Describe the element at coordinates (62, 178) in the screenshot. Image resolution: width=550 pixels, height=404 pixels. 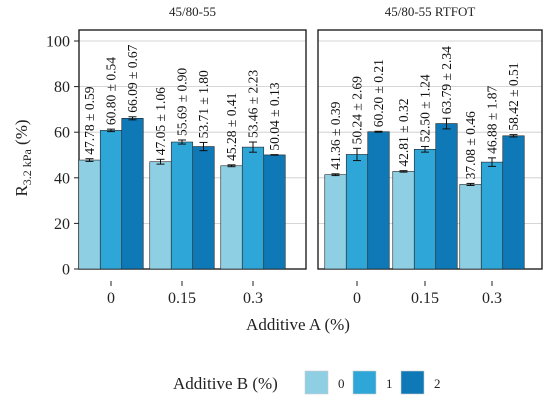
I see `y-tick-label: 40` at that location.